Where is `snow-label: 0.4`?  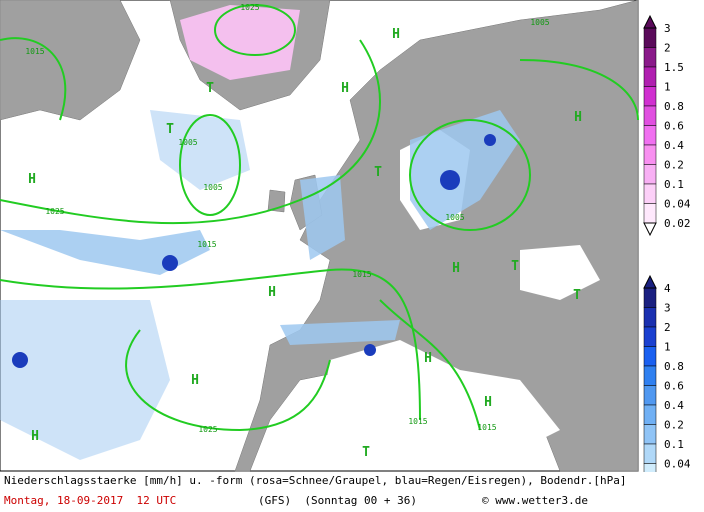
snow-label: 0.4 is located at coordinates (674, 145).